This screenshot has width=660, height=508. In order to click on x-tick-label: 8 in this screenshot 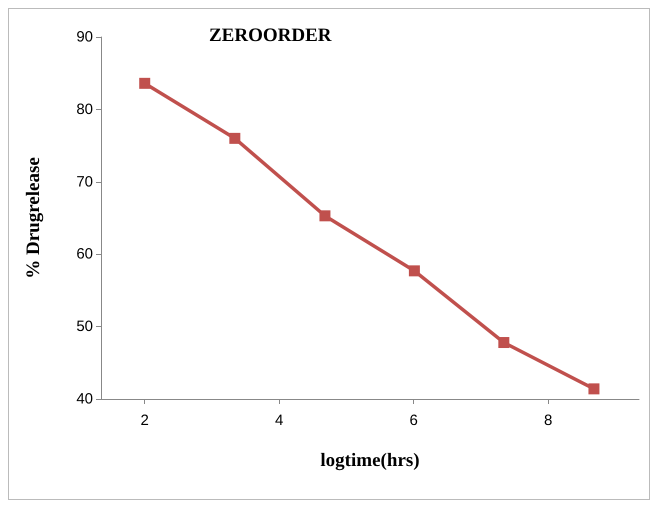, I will do `click(548, 420)`.